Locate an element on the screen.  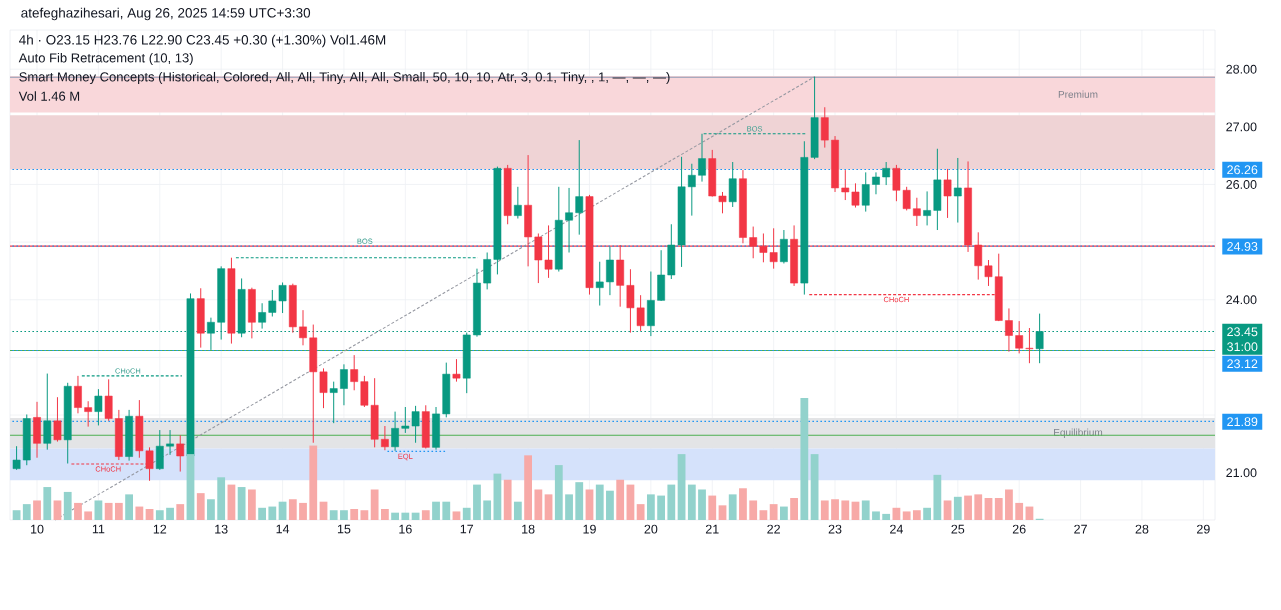
x-tick-label: 22 is located at coordinates (773, 529).